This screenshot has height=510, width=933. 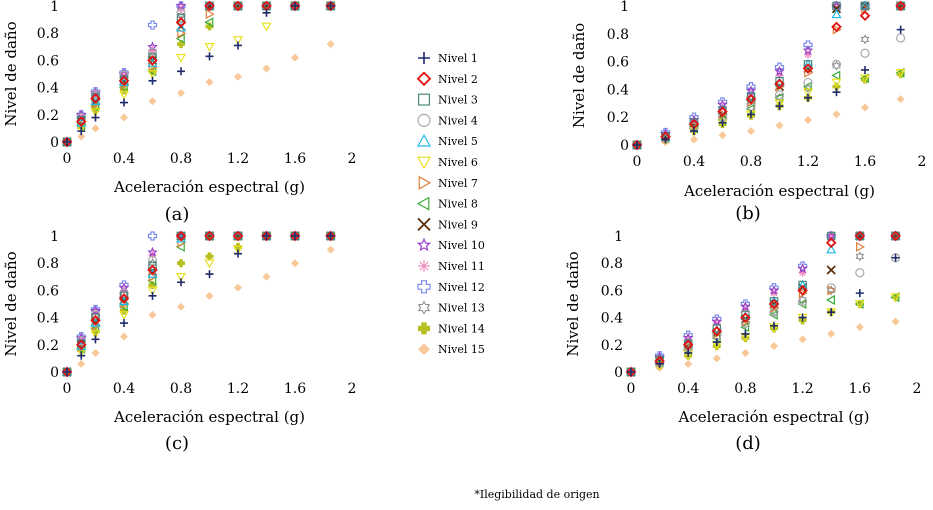 I want to click on y-tick-label: 1, so click(x=618, y=237).